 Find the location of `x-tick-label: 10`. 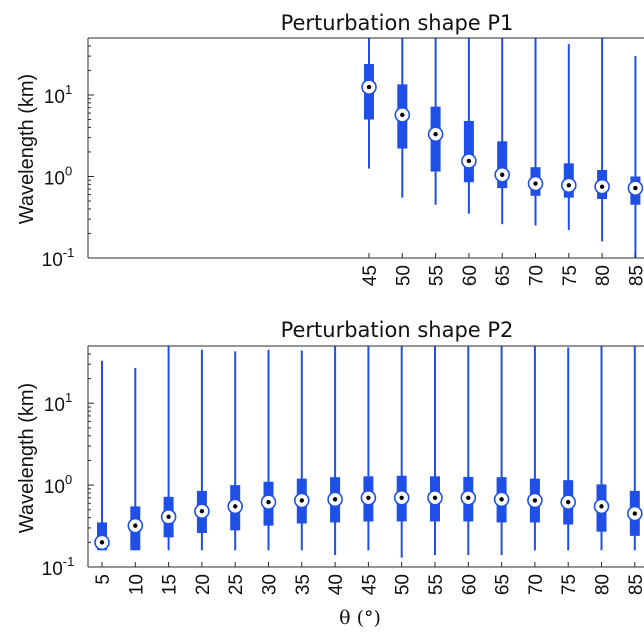

x-tick-label: 10 is located at coordinates (136, 584).